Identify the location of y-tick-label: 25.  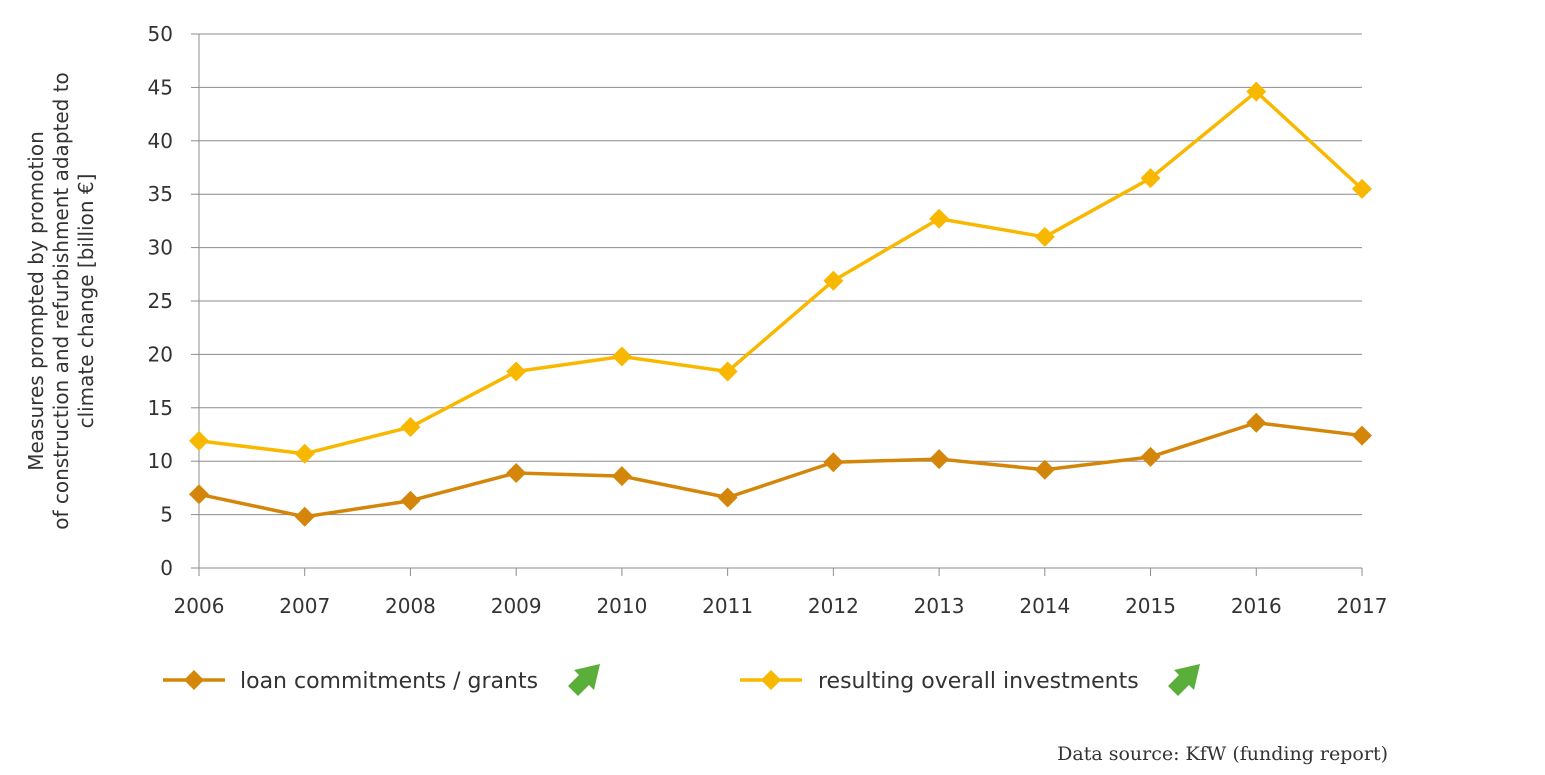
(160, 301).